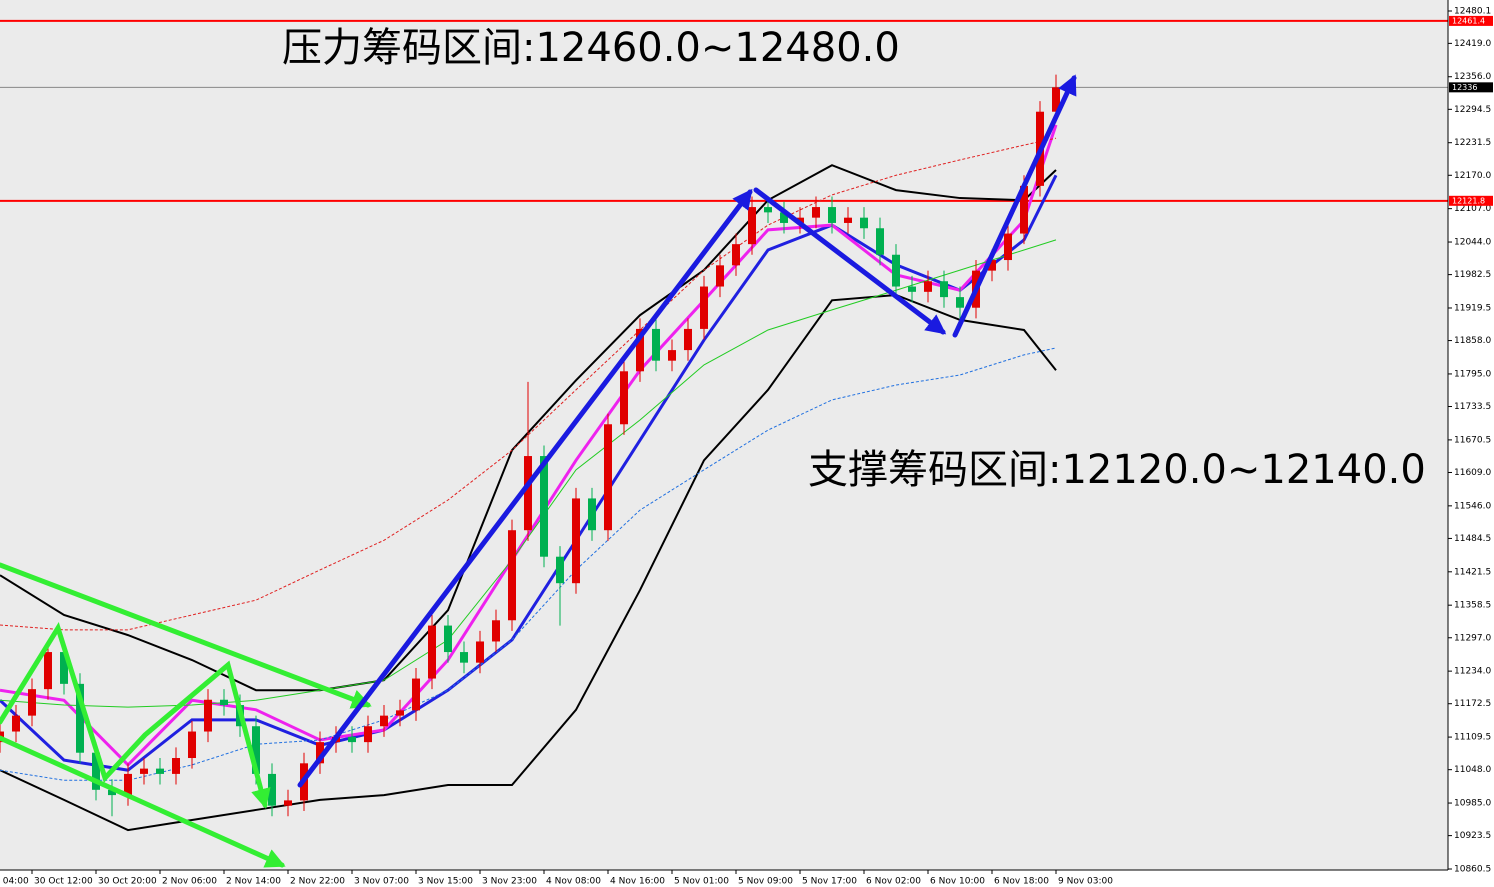  I want to click on y-tick-label: 11234.0, so click(1472, 672).